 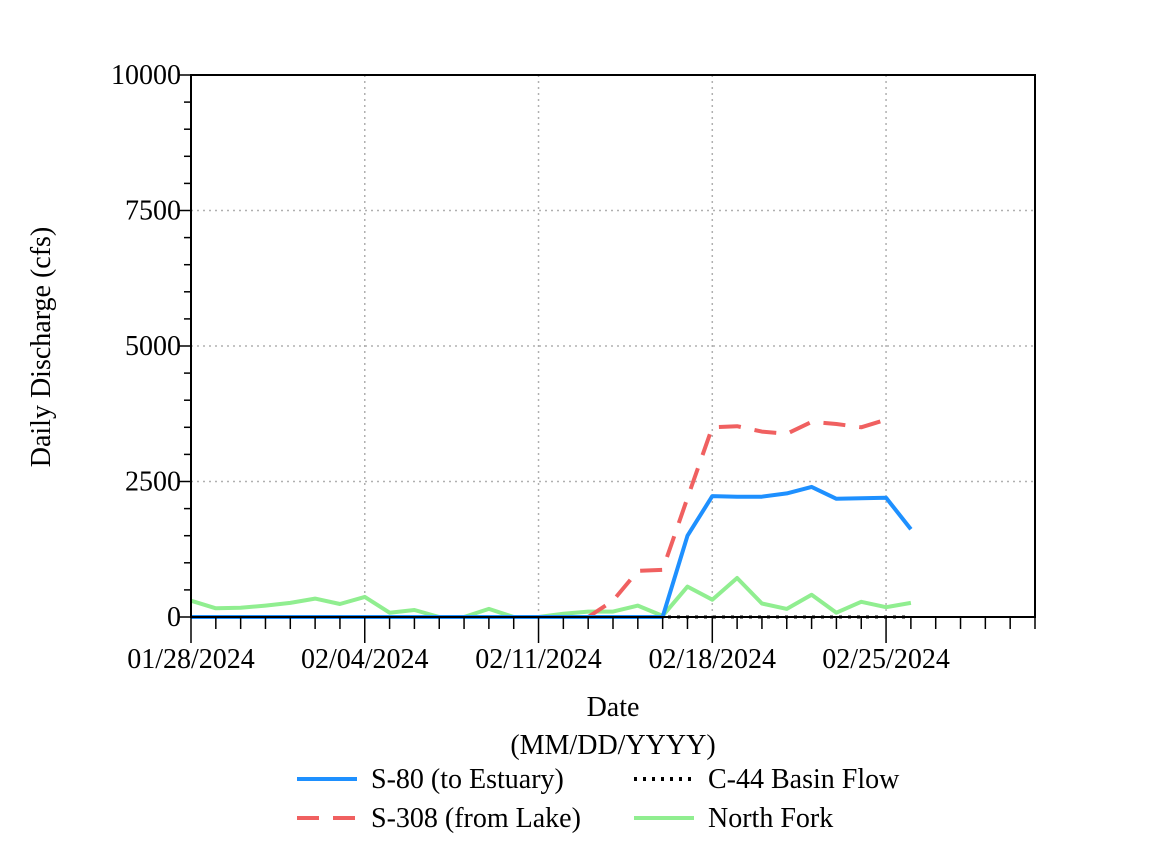 What do you see at coordinates (551, 597) in the screenshot?
I see `series-line-north-fork` at bounding box center [551, 597].